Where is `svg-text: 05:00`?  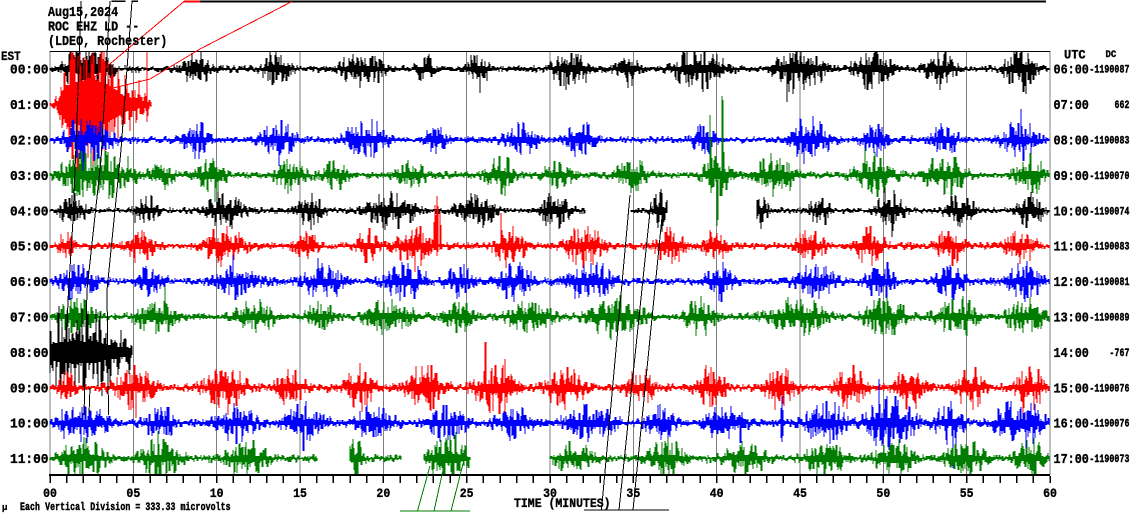 svg-text: 05:00 is located at coordinates (29, 248).